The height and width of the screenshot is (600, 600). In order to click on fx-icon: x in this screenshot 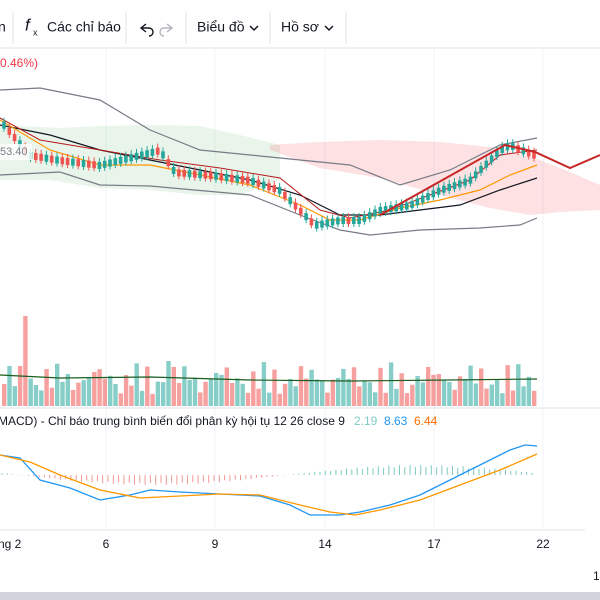, I will do `click(35, 32)`.